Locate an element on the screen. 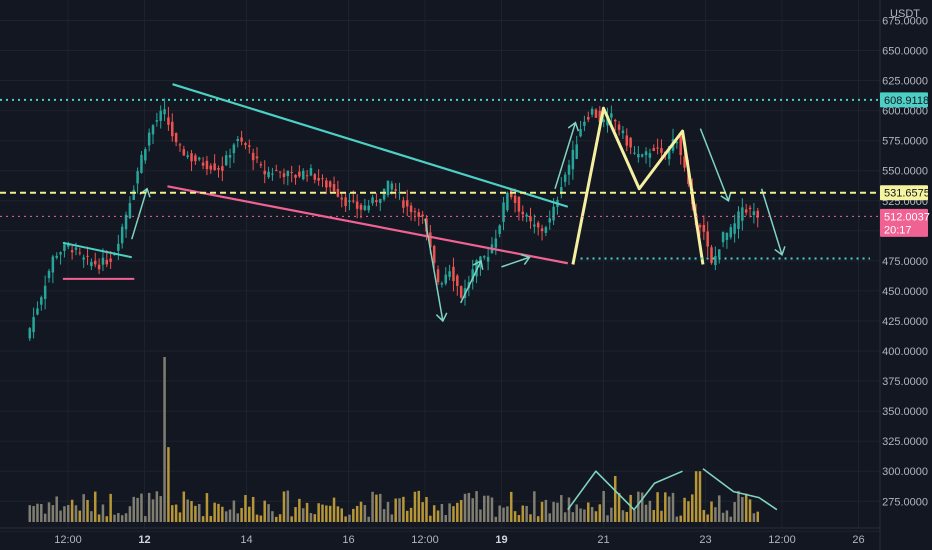 The width and height of the screenshot is (932, 550). flag-top-trendline is located at coordinates (97, 250).